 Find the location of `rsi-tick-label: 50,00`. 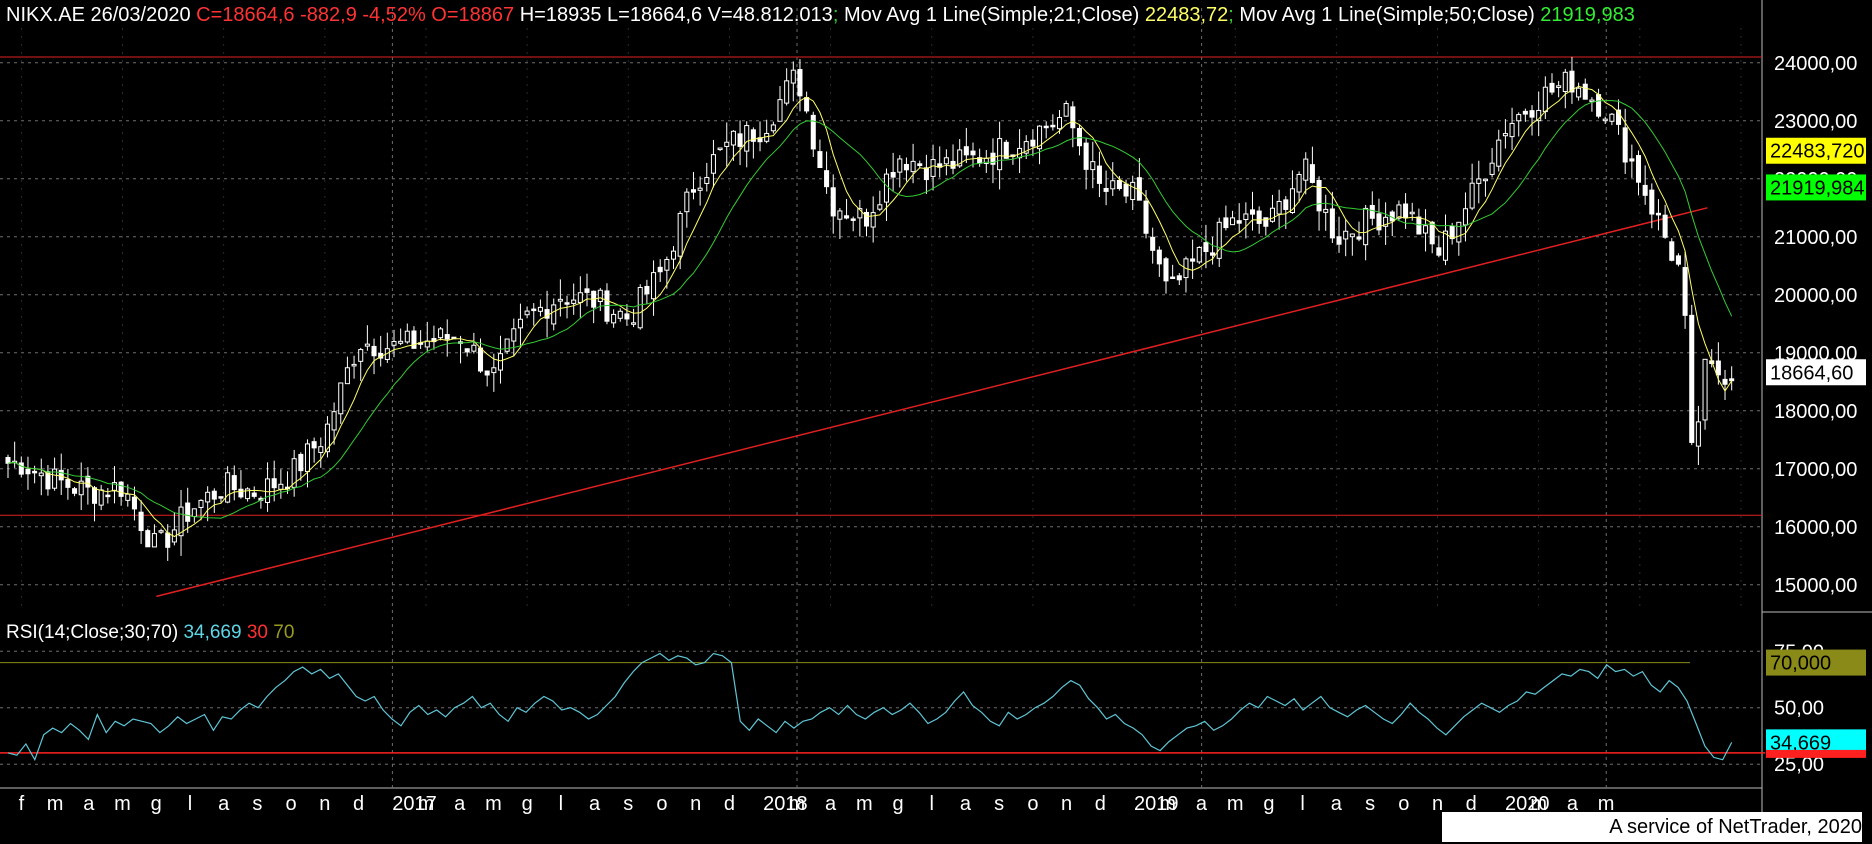

rsi-tick-label: 50,00 is located at coordinates (1799, 709).